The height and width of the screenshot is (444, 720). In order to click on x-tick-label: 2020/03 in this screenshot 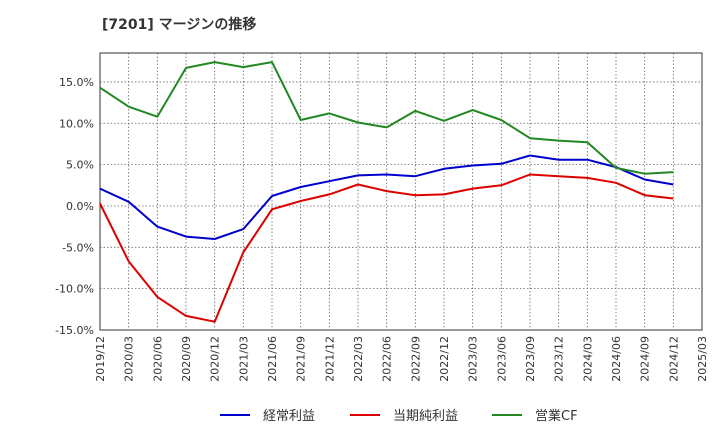, I will do `click(129, 359)`.